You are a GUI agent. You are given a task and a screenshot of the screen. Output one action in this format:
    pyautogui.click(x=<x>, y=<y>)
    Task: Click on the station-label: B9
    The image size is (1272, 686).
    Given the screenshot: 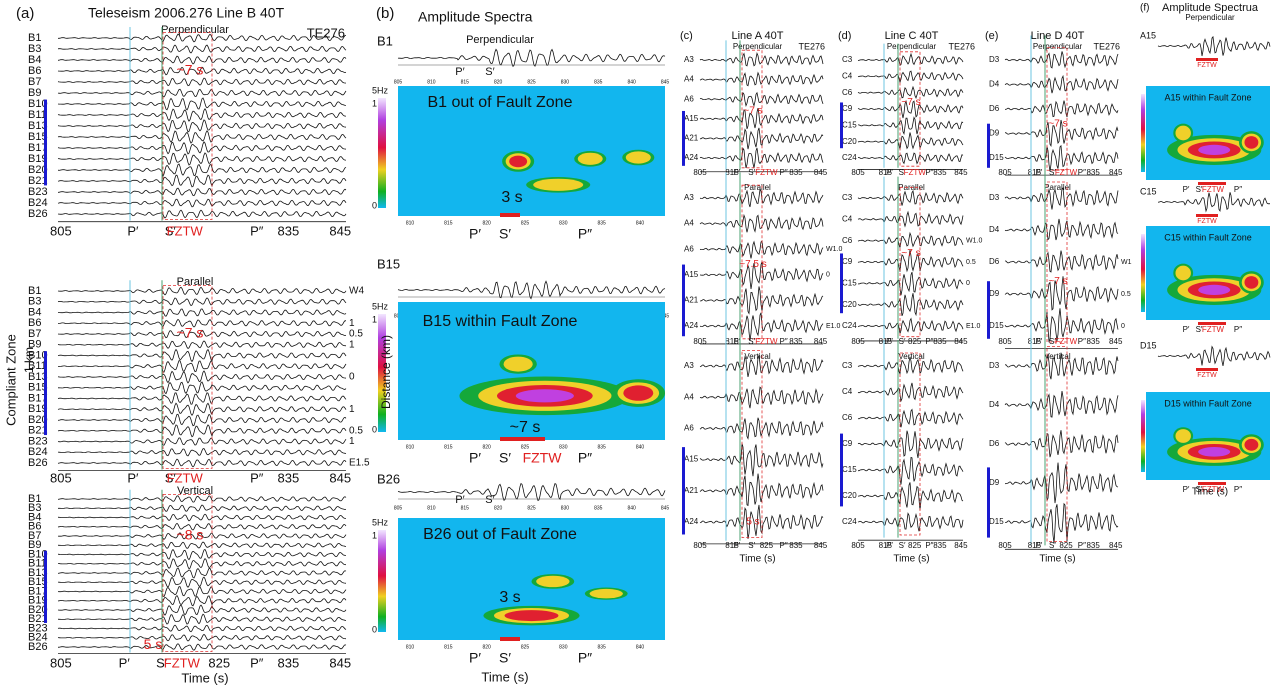 What is the action you would take?
    pyautogui.click(x=34, y=93)
    